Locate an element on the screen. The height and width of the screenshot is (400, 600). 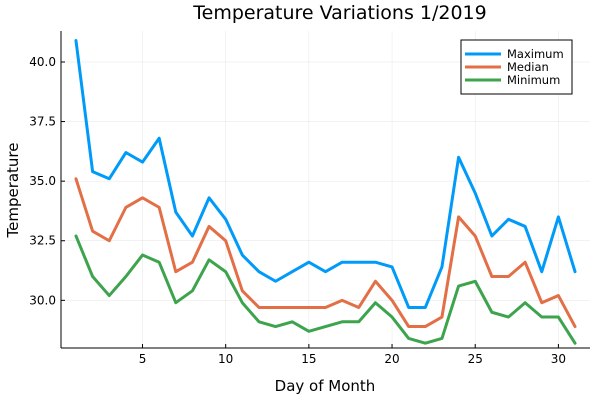
y-tick-label: 40.0 is located at coordinates (42, 62).